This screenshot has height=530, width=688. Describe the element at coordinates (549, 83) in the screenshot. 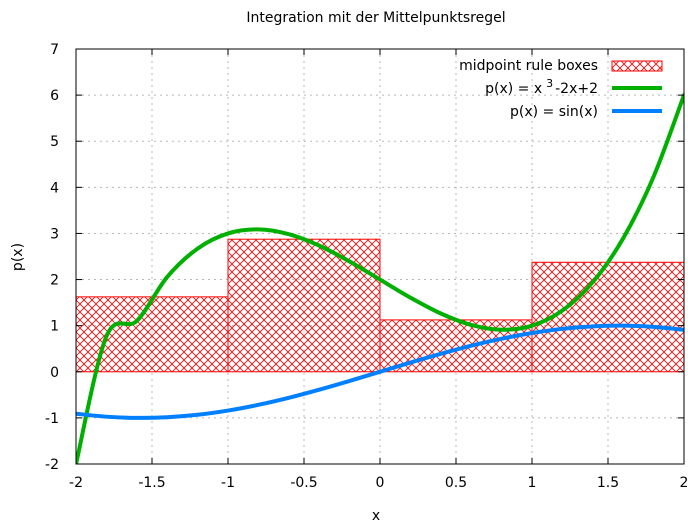

I see `legend-label-polynomial-exponent: 3` at that location.